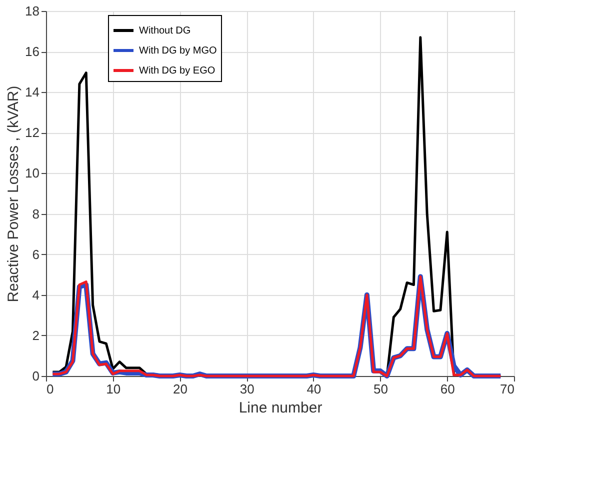 The width and height of the screenshot is (595, 483). I want to click on legend-label: With DG by EGO, so click(177, 71).